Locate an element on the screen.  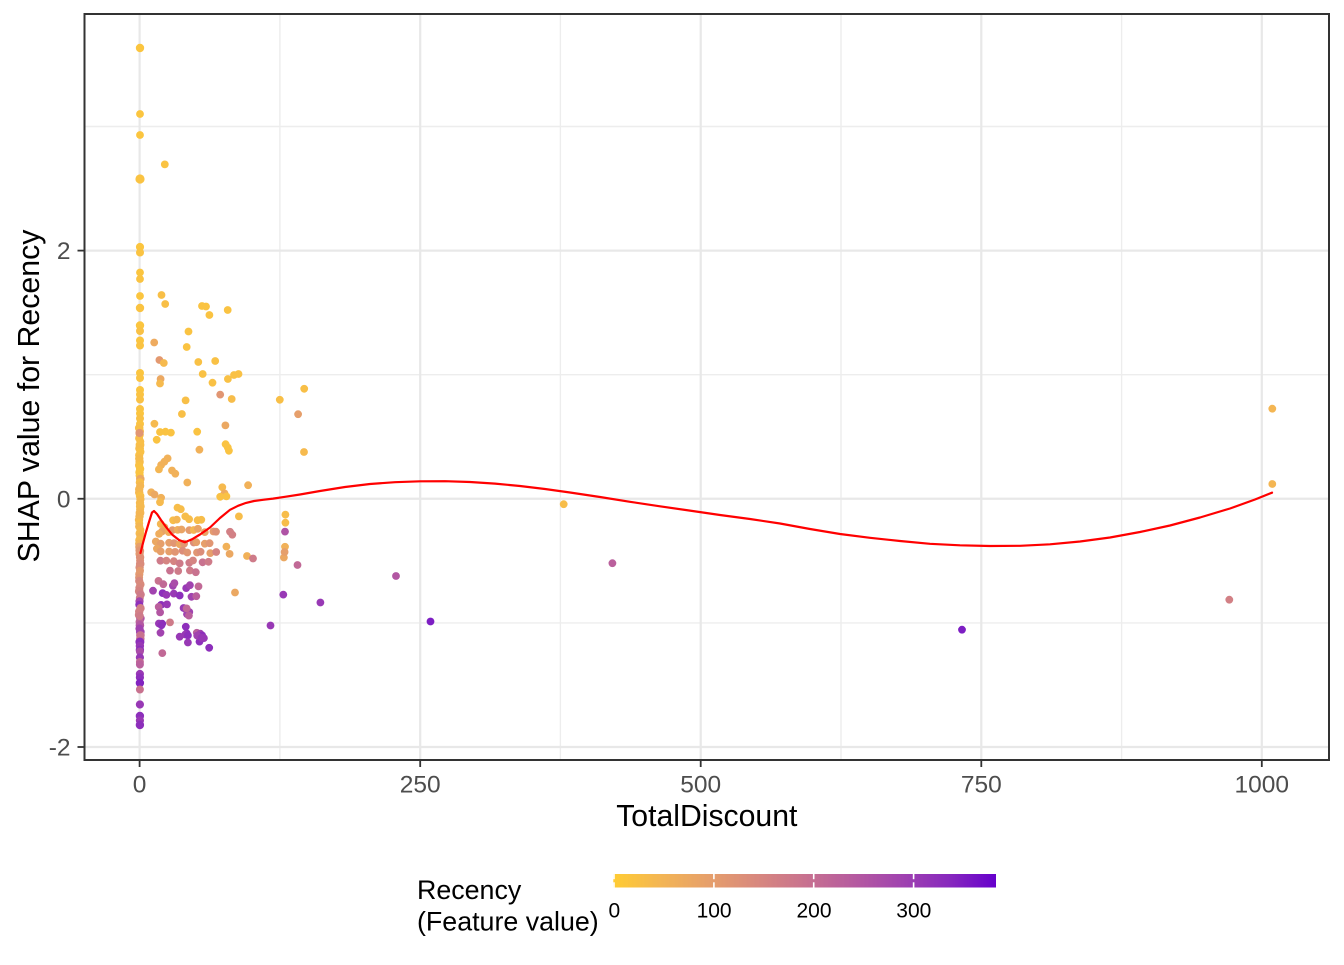
svg-text: 200 is located at coordinates (813, 910).